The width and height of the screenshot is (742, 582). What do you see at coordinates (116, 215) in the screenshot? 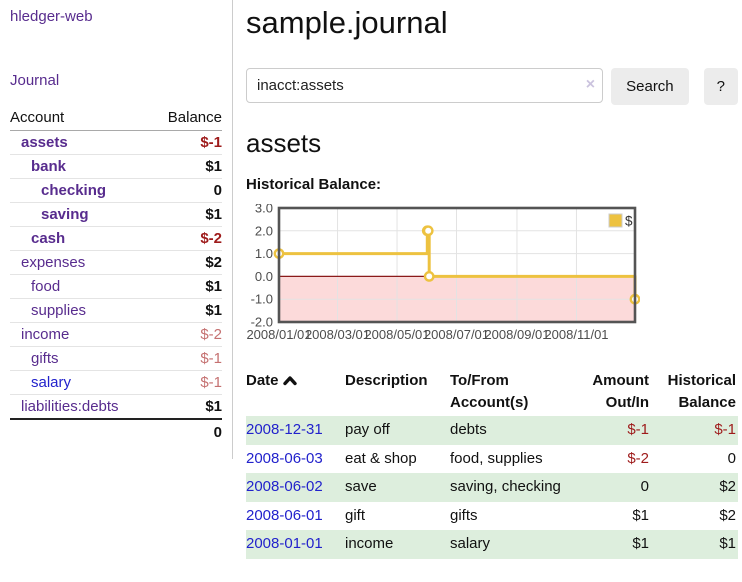
I see `account-row: saving $1` at bounding box center [116, 215].